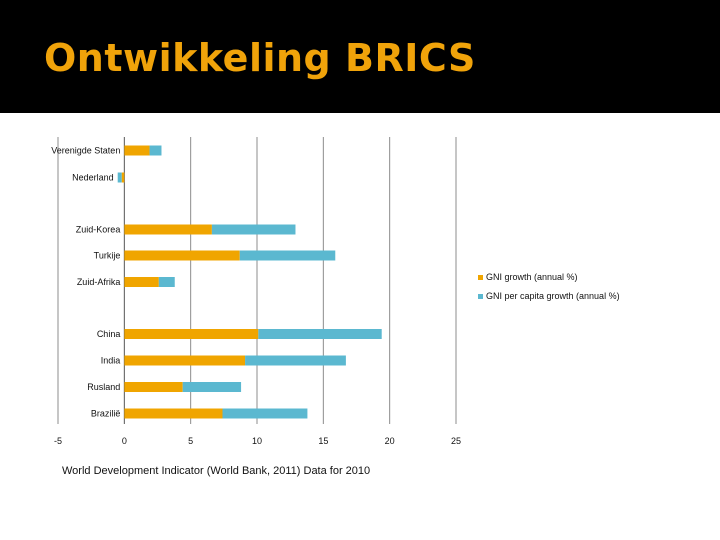 Image resolution: width=720 pixels, height=540 pixels. What do you see at coordinates (58, 441) in the screenshot?
I see `x-tick-label: -5` at bounding box center [58, 441].